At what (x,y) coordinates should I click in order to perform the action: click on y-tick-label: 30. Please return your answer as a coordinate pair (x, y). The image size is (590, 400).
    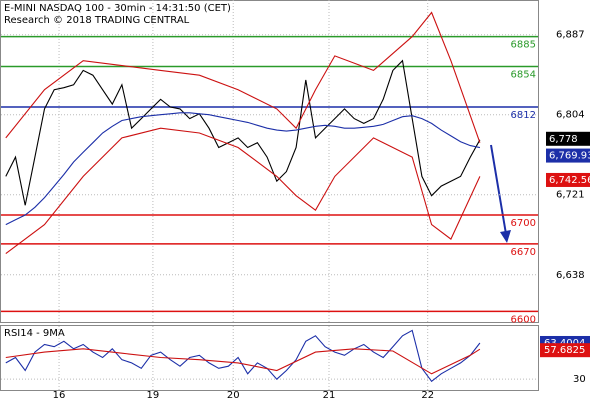
    Looking at the image, I should click on (579, 379).